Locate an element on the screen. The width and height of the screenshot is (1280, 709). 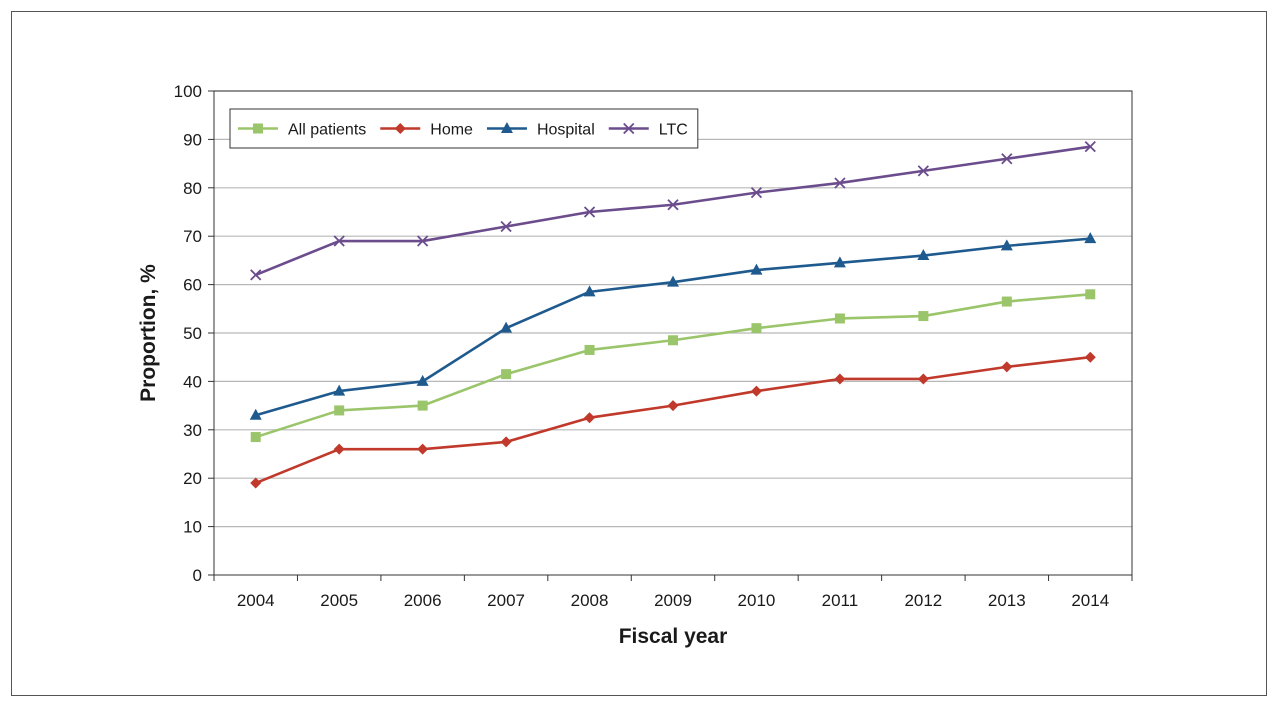
x-axis-title: Fiscal year is located at coordinates (673, 636).